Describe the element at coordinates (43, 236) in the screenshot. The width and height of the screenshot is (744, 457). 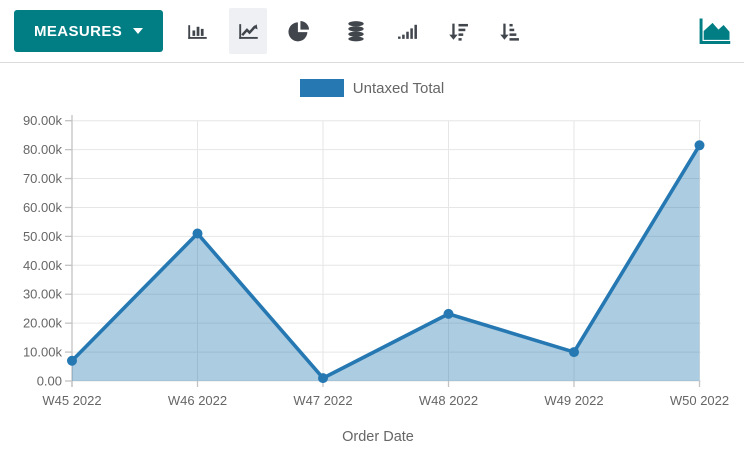
I see `y-tick-label: 50.00k` at that location.